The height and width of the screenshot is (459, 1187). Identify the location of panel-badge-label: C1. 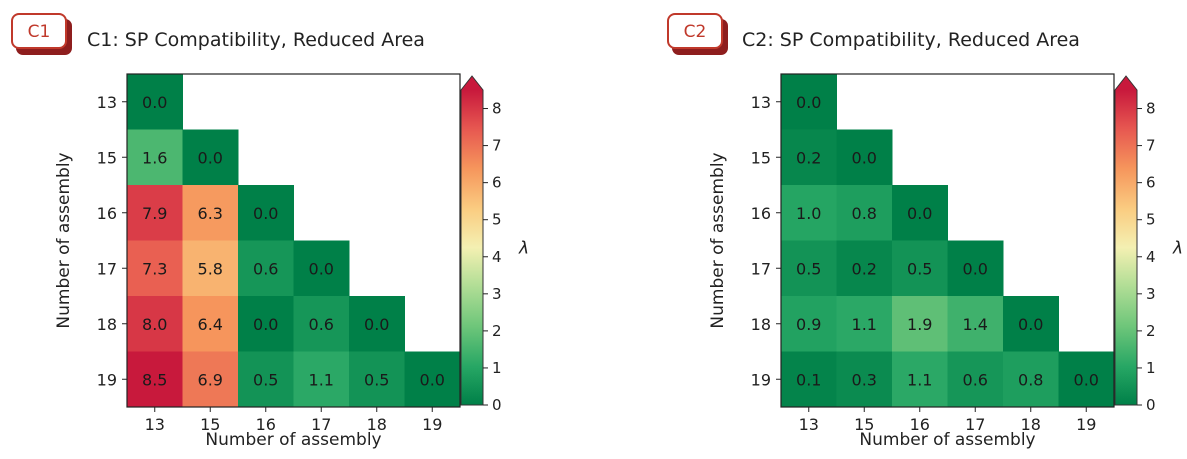
(39, 32).